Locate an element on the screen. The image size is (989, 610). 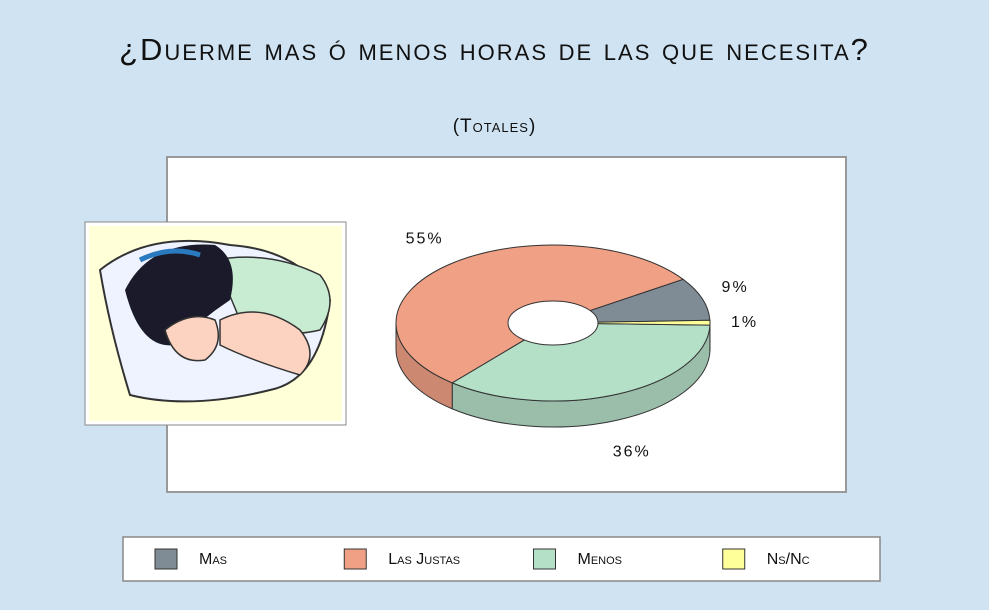
data-label: 9% is located at coordinates (735, 287).